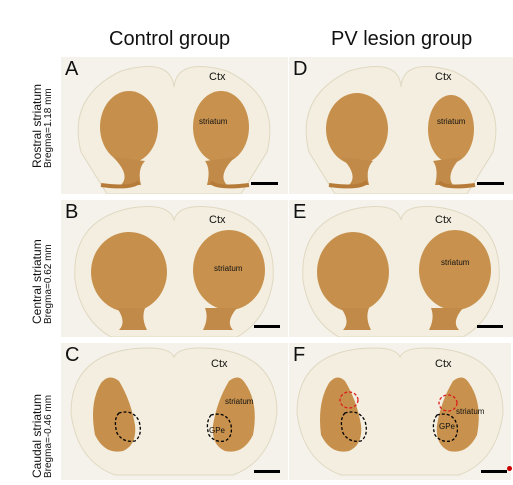  I want to click on panel-b: B Ctx striatum, so click(174, 268).